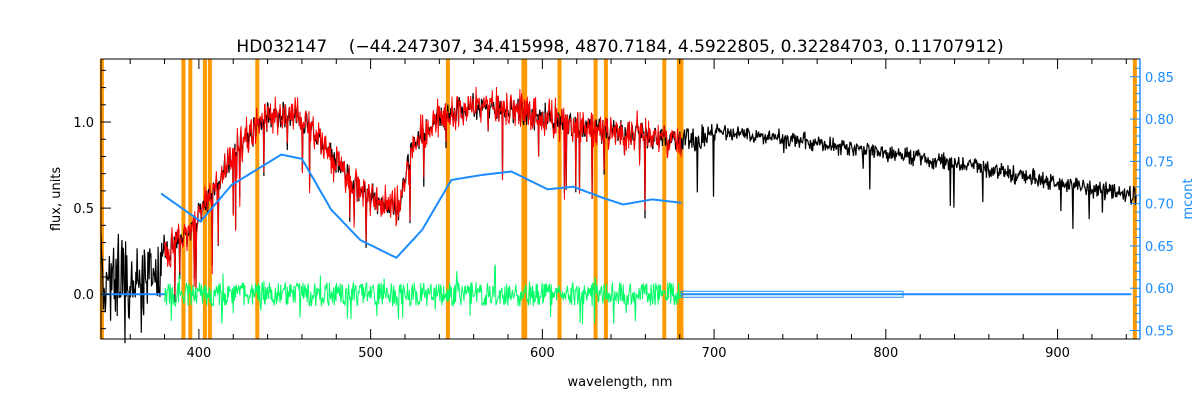 The width and height of the screenshot is (1200, 404). I want to click on zero-band, so click(792, 294).